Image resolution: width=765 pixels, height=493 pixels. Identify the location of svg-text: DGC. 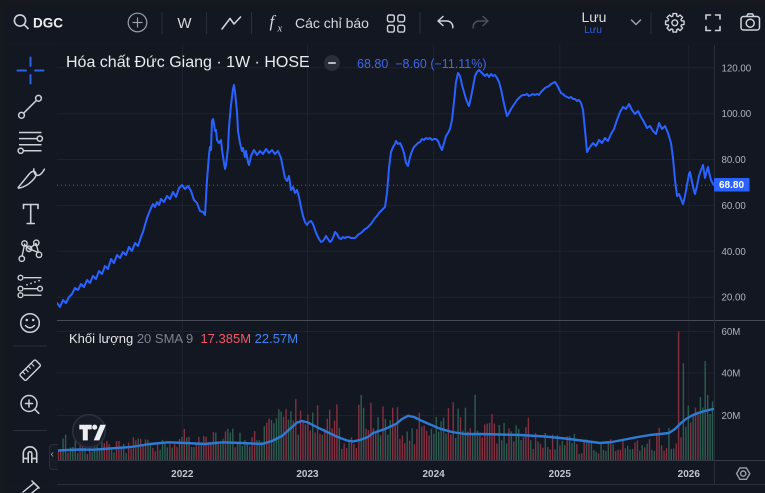
(48, 23).